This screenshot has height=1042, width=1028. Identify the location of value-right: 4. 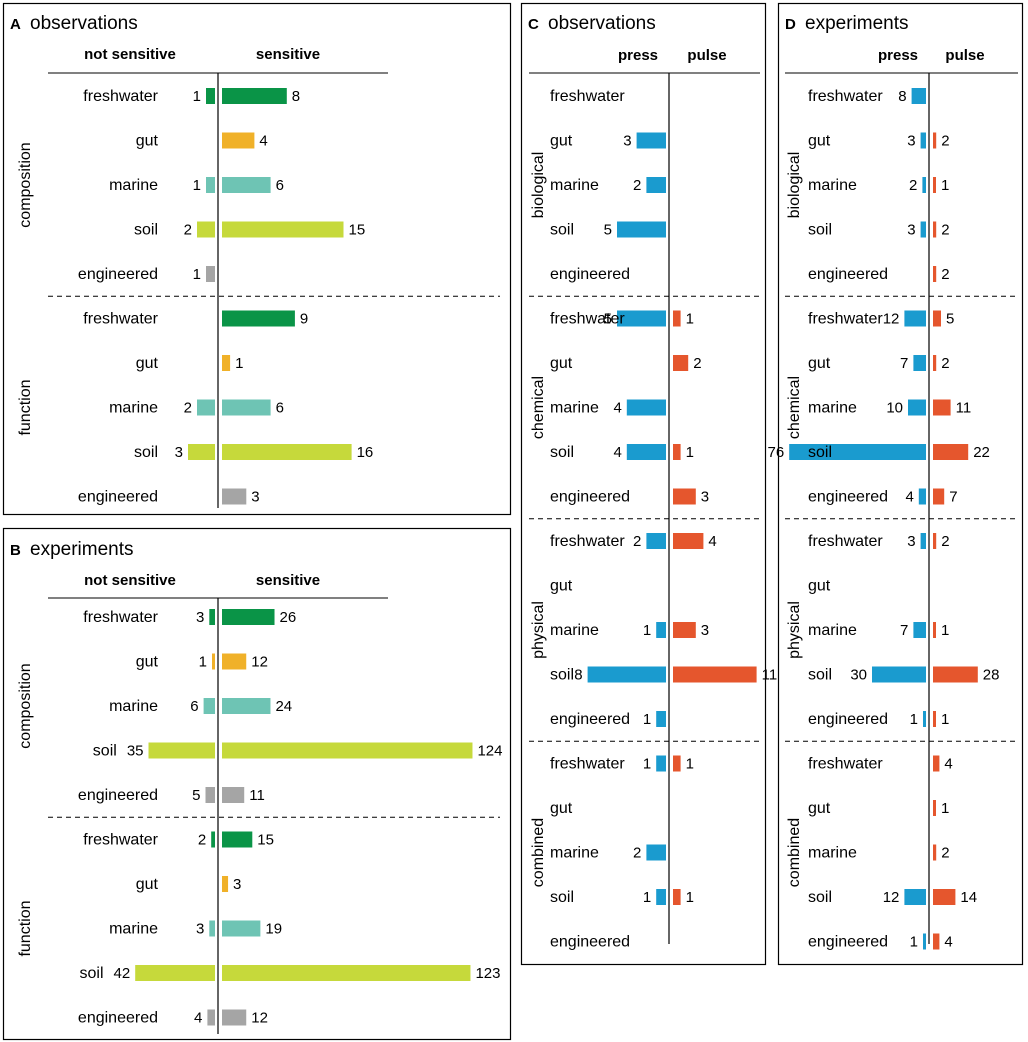
(948, 764).